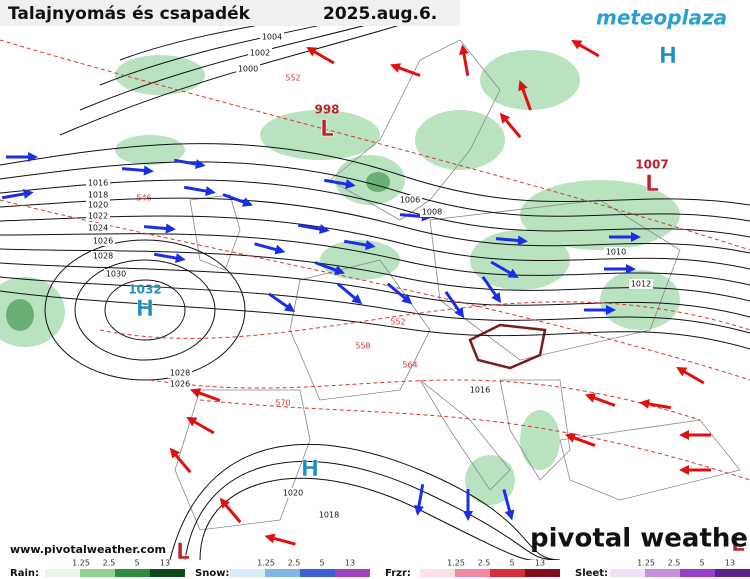 The width and height of the screenshot is (750, 579). I want to click on isobar-label: 1004, so click(272, 37).